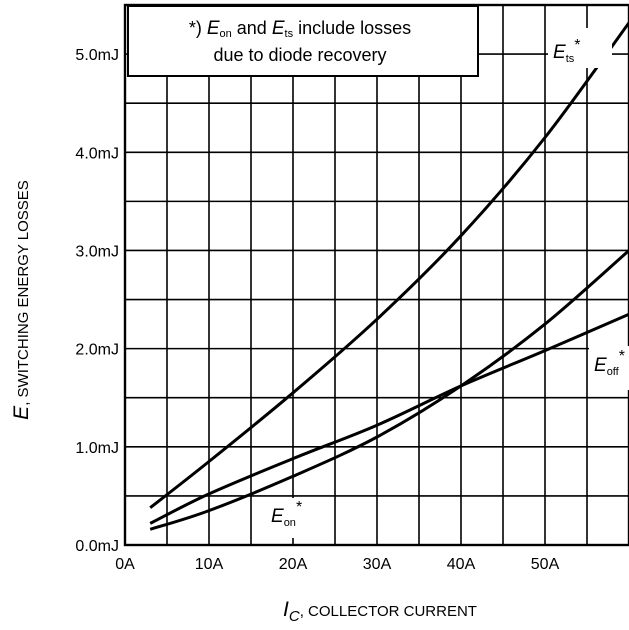  What do you see at coordinates (545, 564) in the screenshot?
I see `x-tick-label: 50A` at bounding box center [545, 564].